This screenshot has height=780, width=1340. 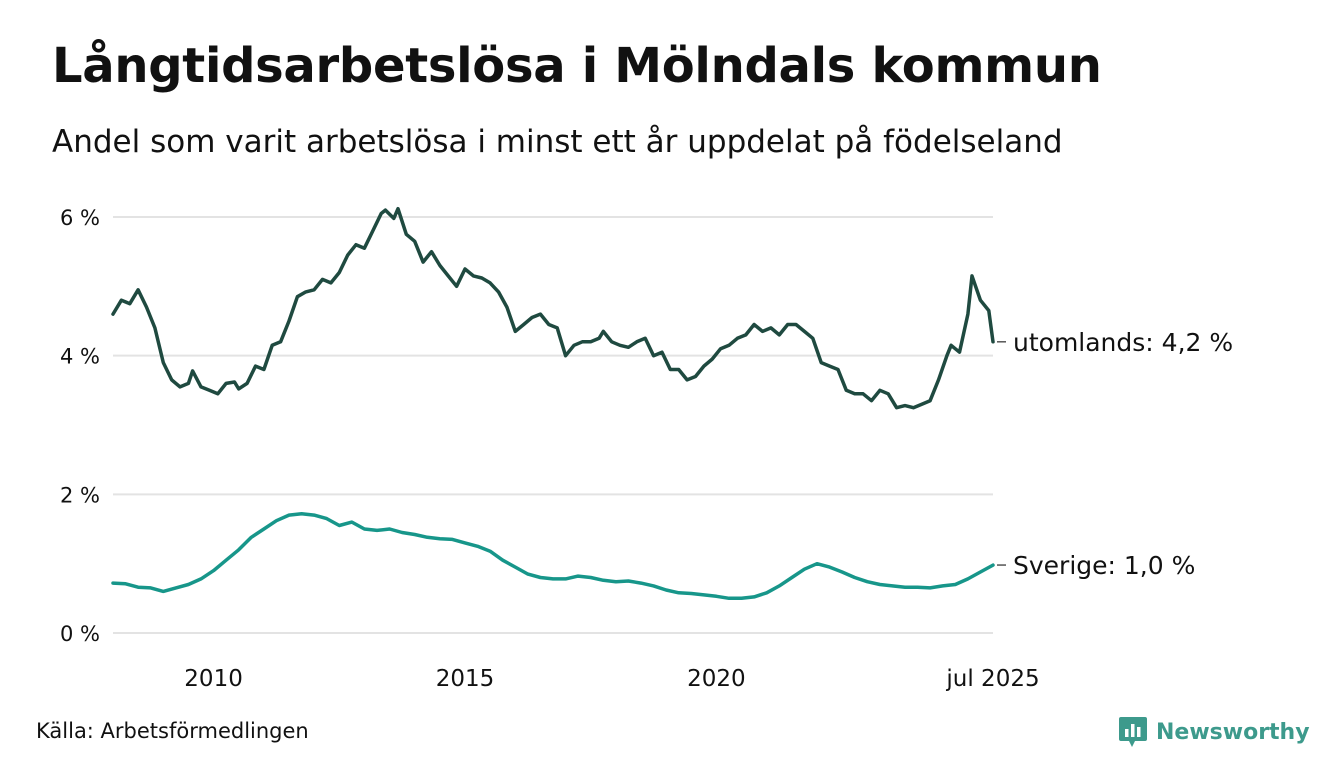 I want to click on end-label-utomlands: utomlands: 4,2 %, so click(x=1123, y=342).